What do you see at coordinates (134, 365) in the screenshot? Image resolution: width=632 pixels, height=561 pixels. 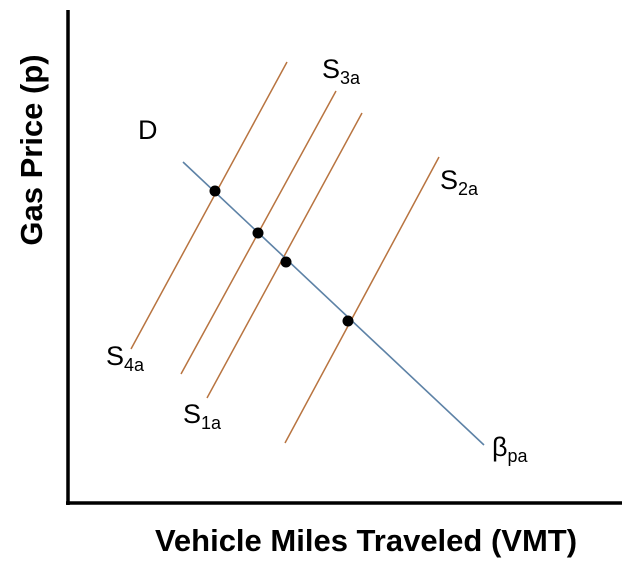 I see `label-sub: 4a` at bounding box center [134, 365].